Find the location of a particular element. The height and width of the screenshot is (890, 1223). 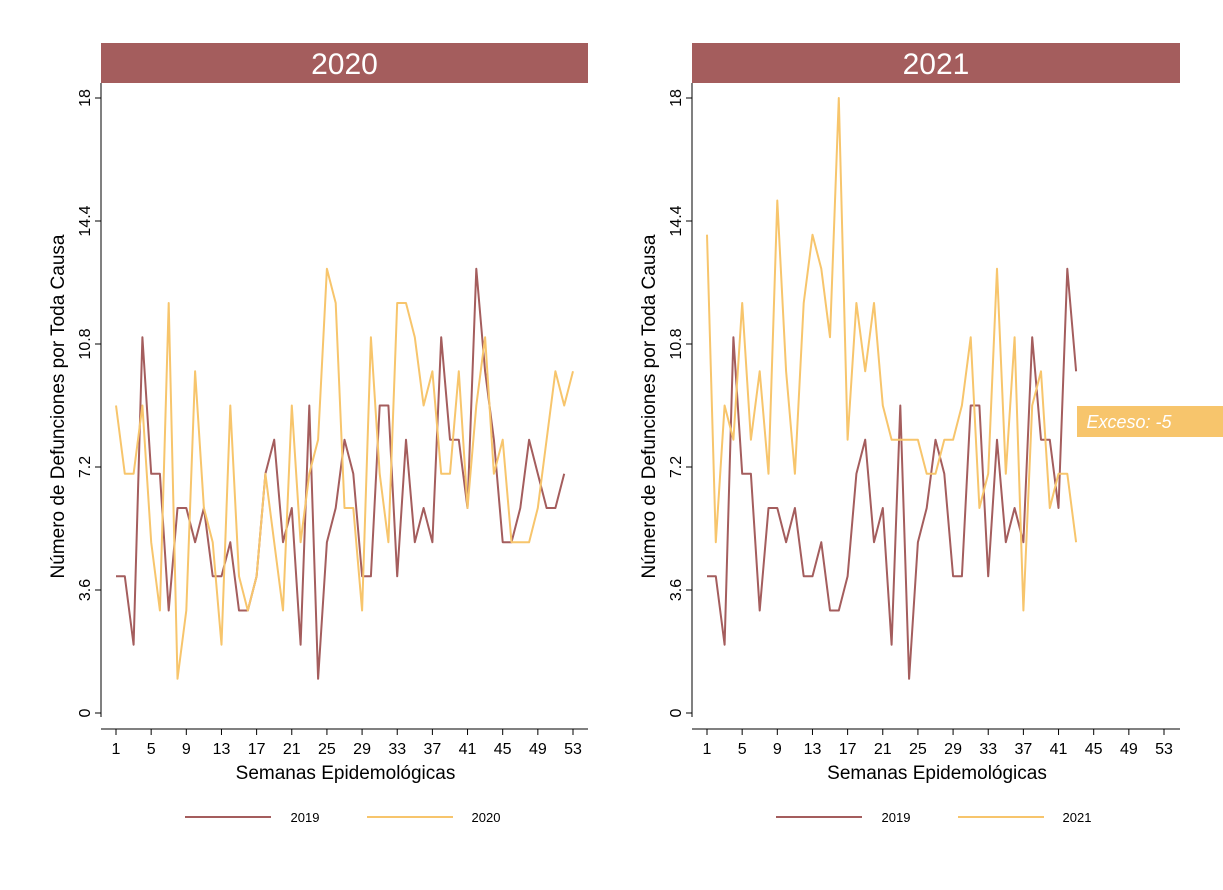

excess-badge-text: Exceso: -5 is located at coordinates (1129, 422).